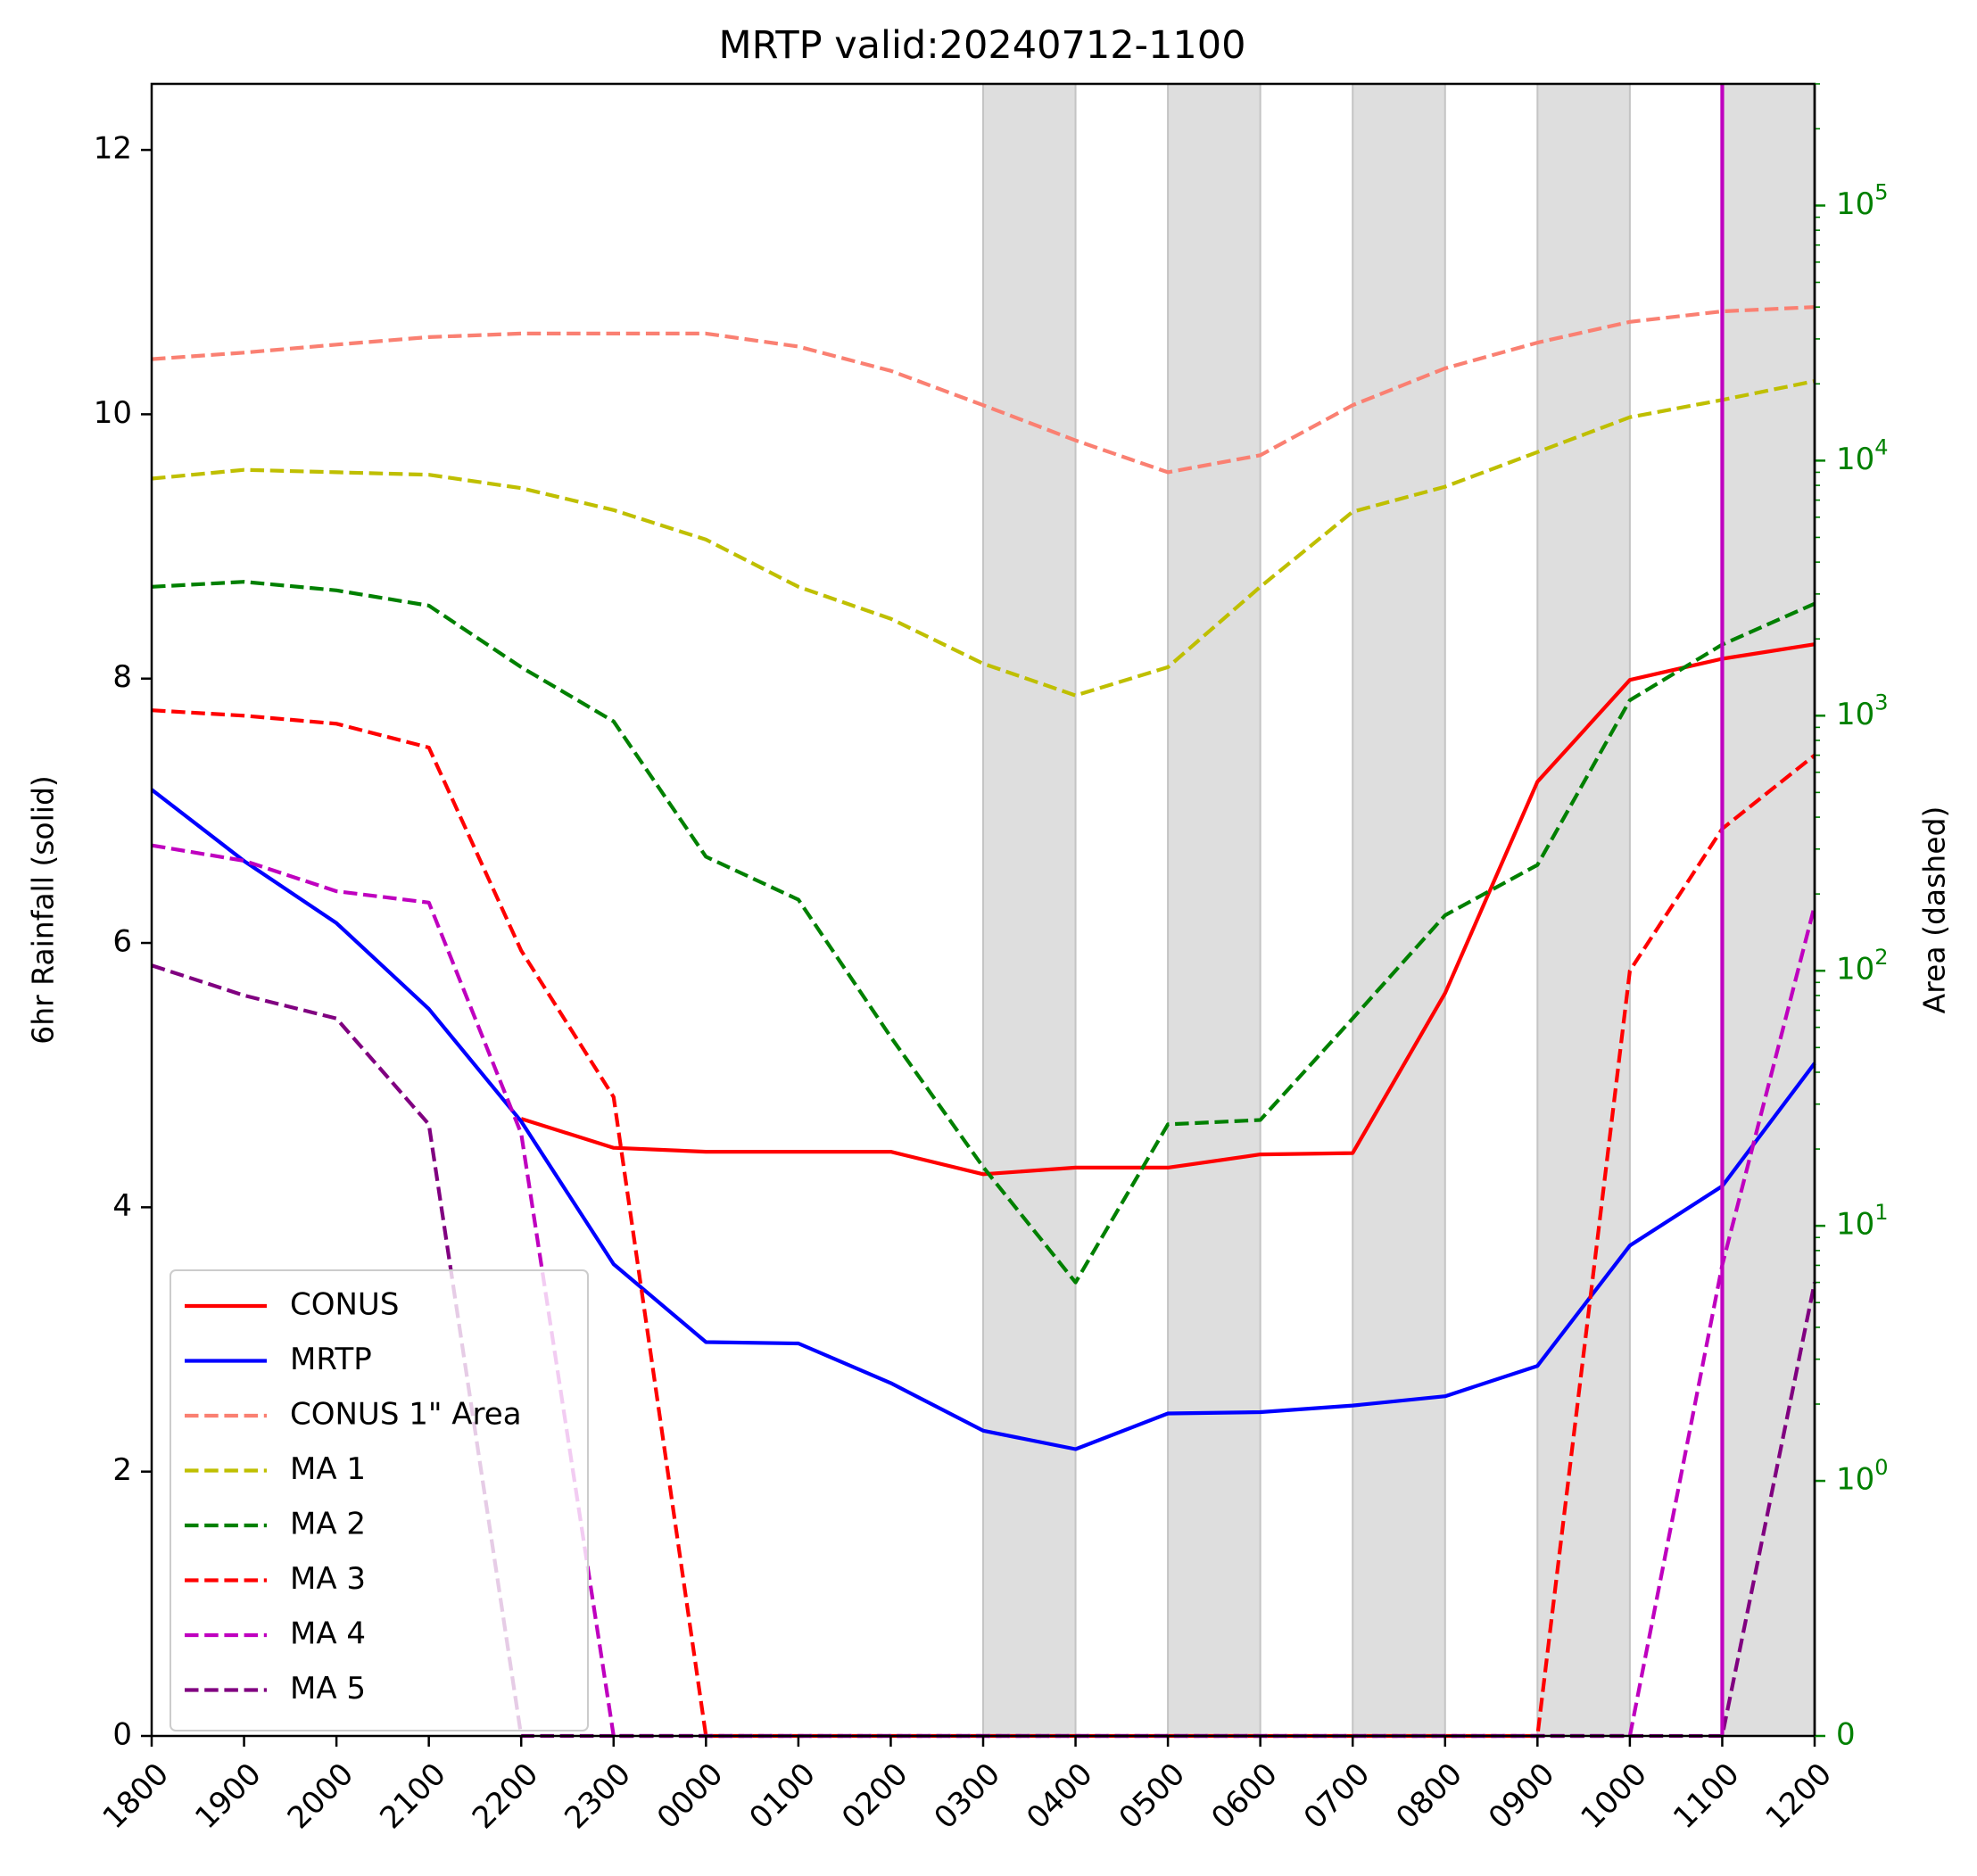  I want to click on x-tick-label: 0800, so click(1428, 1796).